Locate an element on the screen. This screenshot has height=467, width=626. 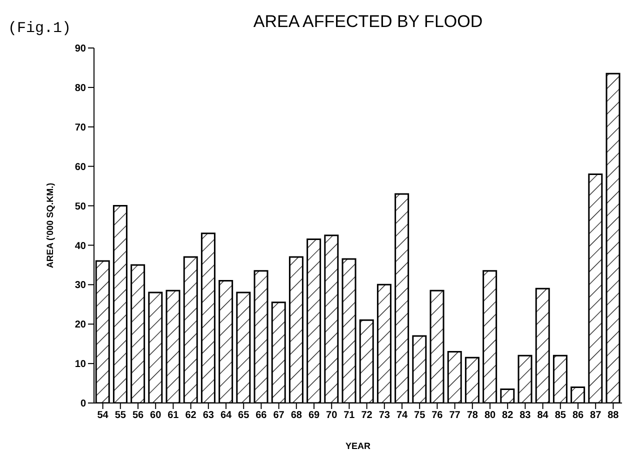
x-tick-label: 73 is located at coordinates (384, 416).